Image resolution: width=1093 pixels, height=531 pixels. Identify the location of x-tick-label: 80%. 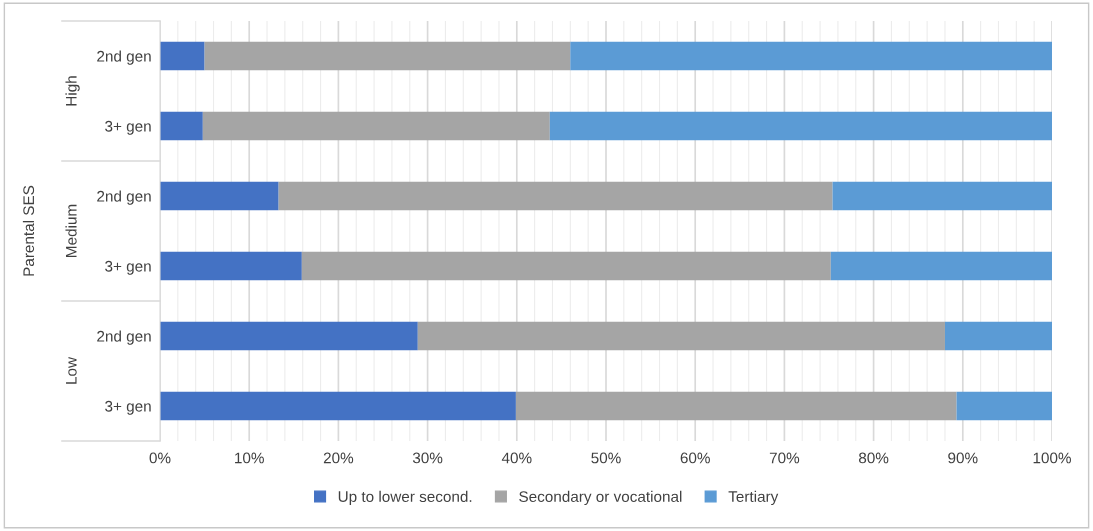
(873, 458).